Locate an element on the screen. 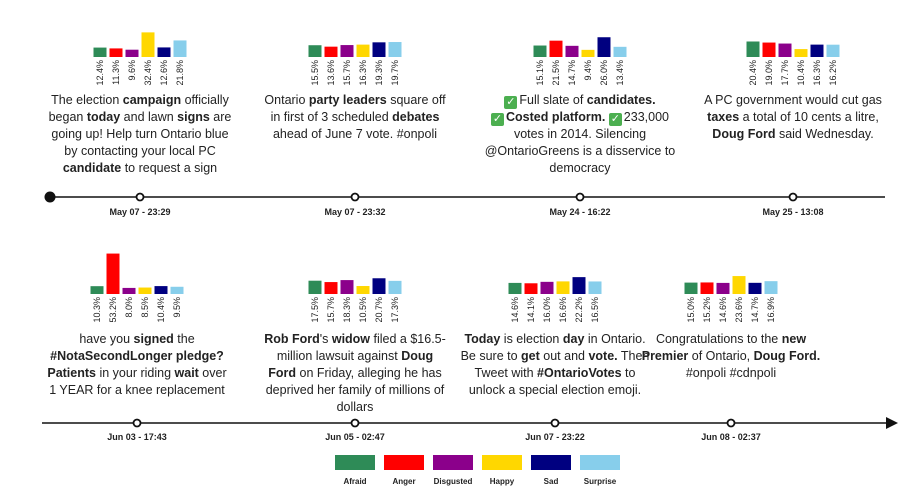 Image resolution: width=918 pixels, height=495 pixels. bar-value-label: 16.5% is located at coordinates (595, 310).